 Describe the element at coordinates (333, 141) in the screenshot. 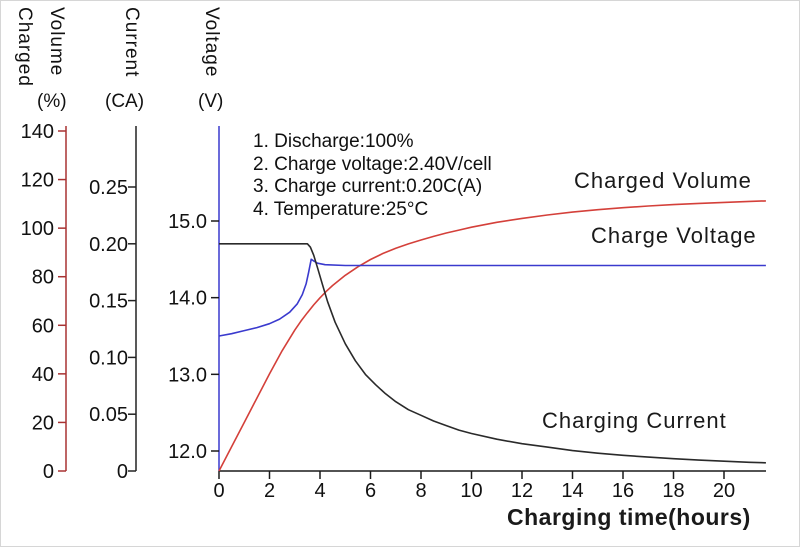

I see `condition-line-1: 1. Discharge:100%` at that location.